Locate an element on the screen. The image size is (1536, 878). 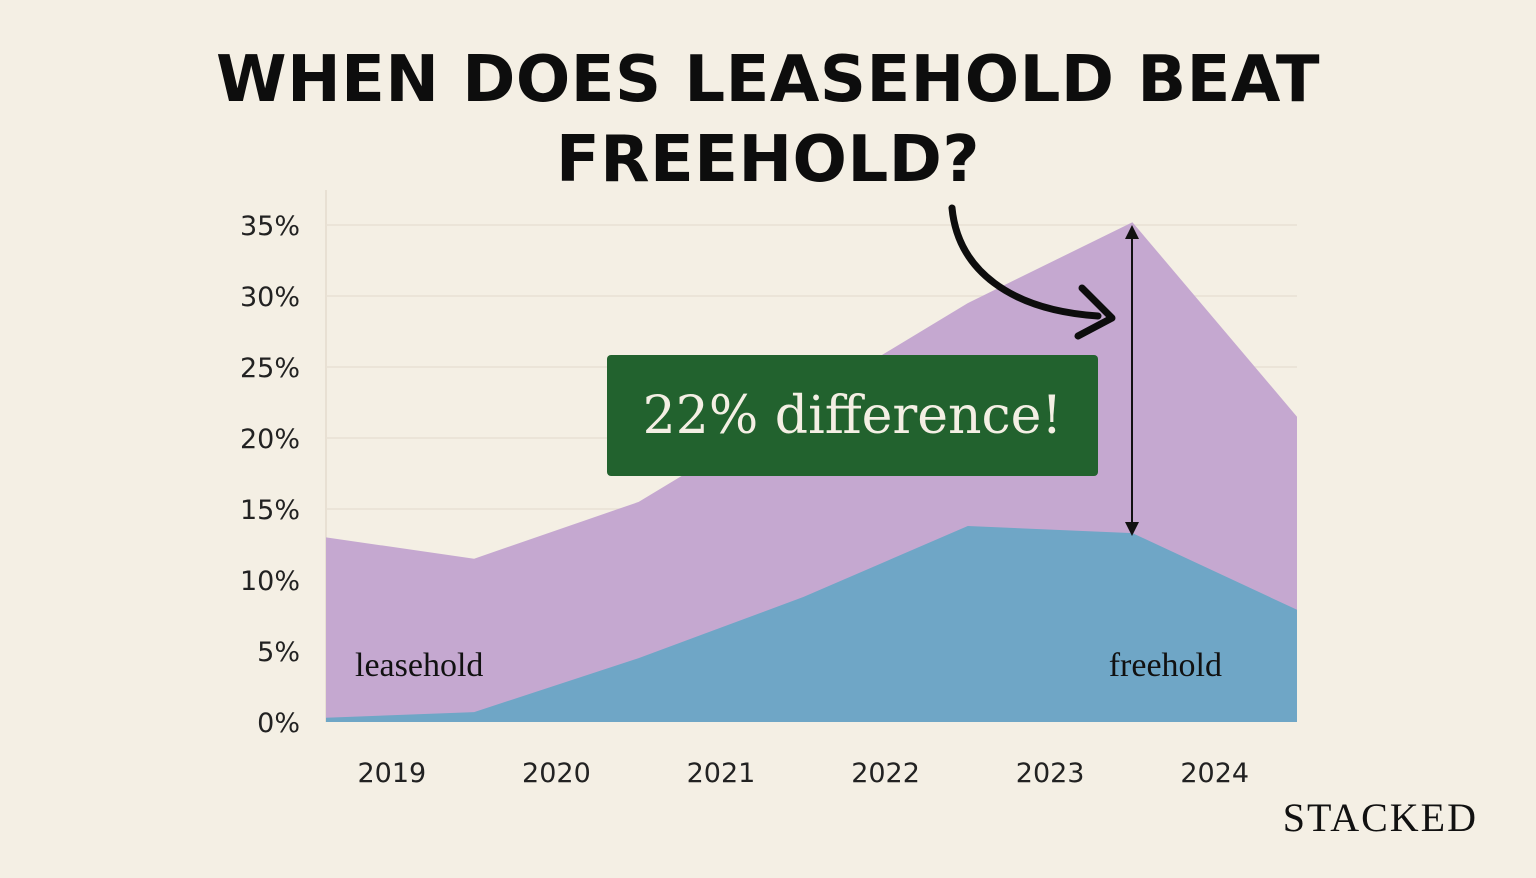
title-line-1: WHEN DOES LEASEHOLD BEAT is located at coordinates (768, 80).